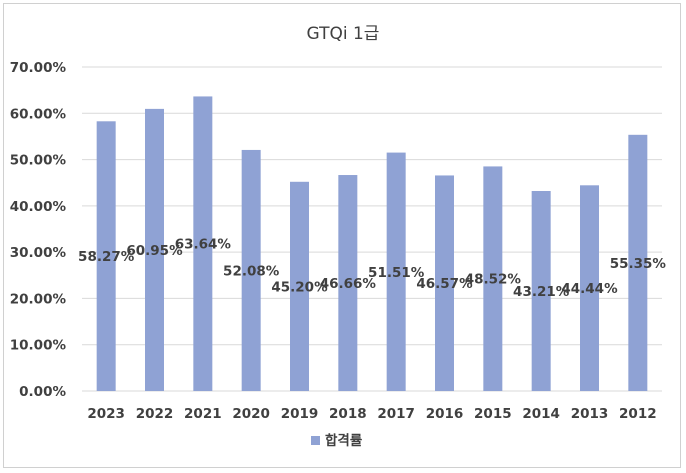 The width and height of the screenshot is (686, 473). What do you see at coordinates (348, 414) in the screenshot?
I see `x-tick-label: 2018` at bounding box center [348, 414].